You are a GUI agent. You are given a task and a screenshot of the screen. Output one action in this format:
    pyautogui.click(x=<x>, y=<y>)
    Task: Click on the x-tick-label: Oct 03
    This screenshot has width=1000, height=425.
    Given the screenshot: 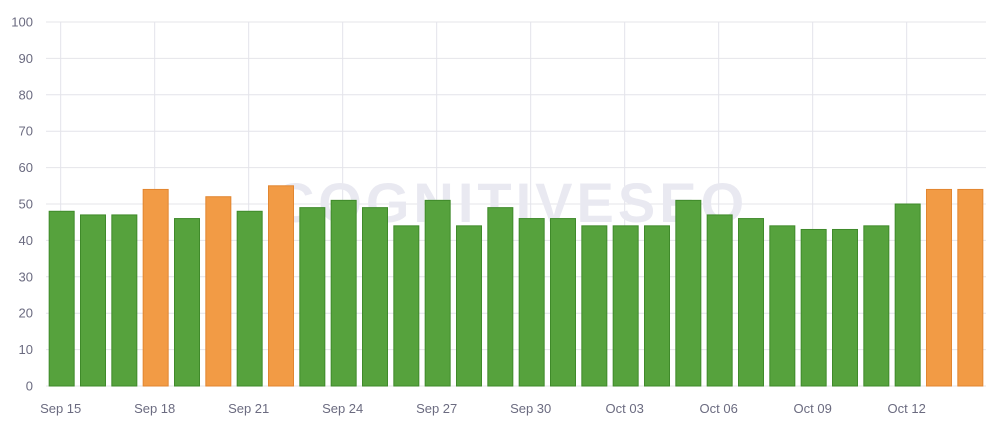 What is the action you would take?
    pyautogui.click(x=625, y=408)
    